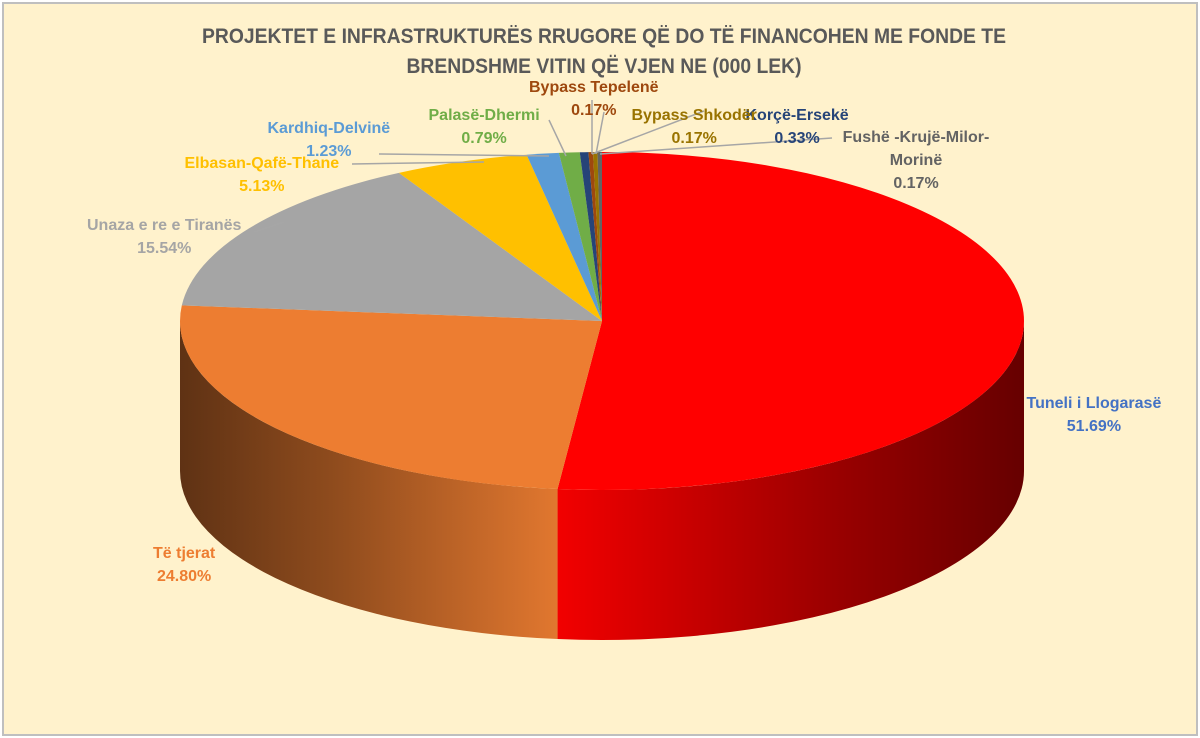  Describe the element at coordinates (262, 175) in the screenshot. I see `data-label: Elbasan-Qafë-Thane 5.13%` at that location.